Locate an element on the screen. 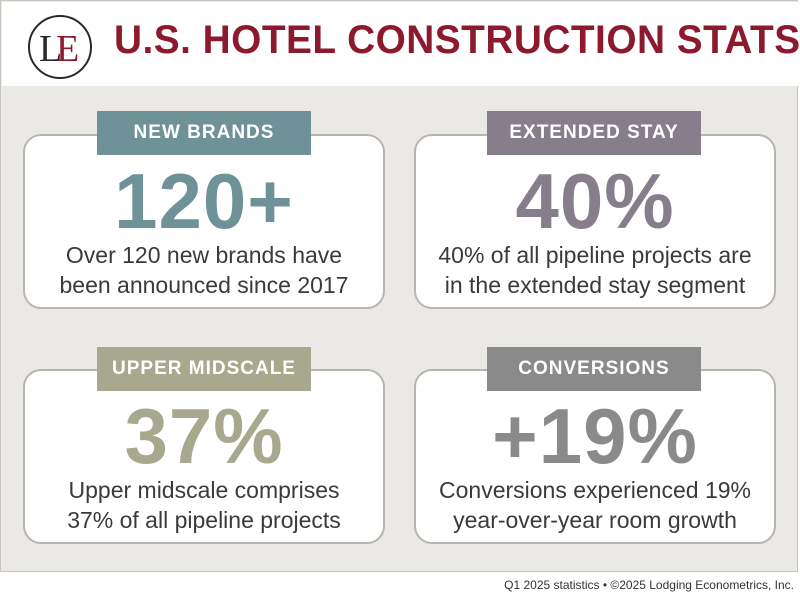 Image resolution: width=800 pixels, height=598 pixels. stat-label-tag: UPPER MIDSCALE is located at coordinates (204, 369).